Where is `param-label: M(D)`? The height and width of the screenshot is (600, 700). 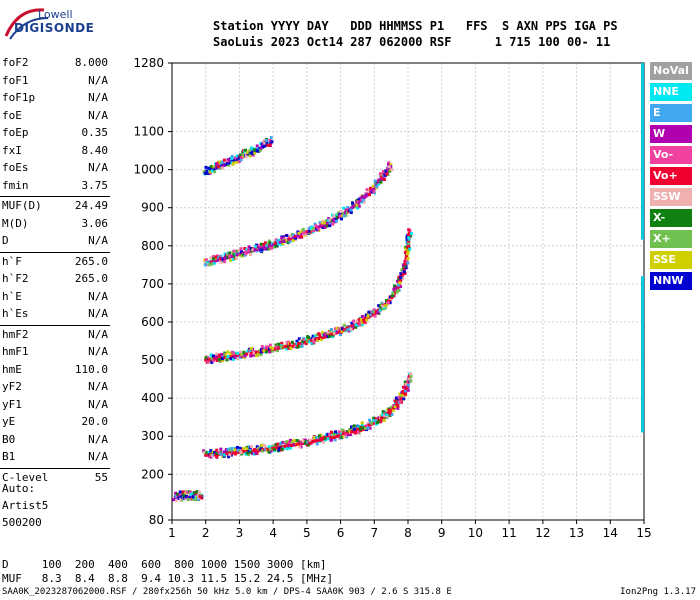
param-label: M(D) is located at coordinates (15, 223).